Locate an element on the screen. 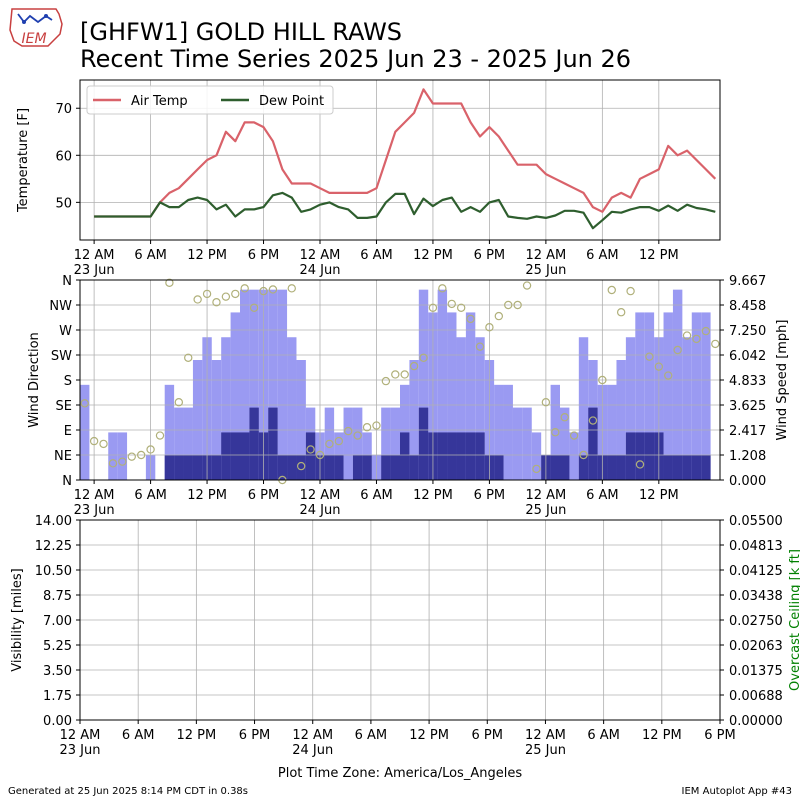 Image resolution: width=800 pixels, height=800 pixels. temperature-y-tick-label: 50 is located at coordinates (63, 203).